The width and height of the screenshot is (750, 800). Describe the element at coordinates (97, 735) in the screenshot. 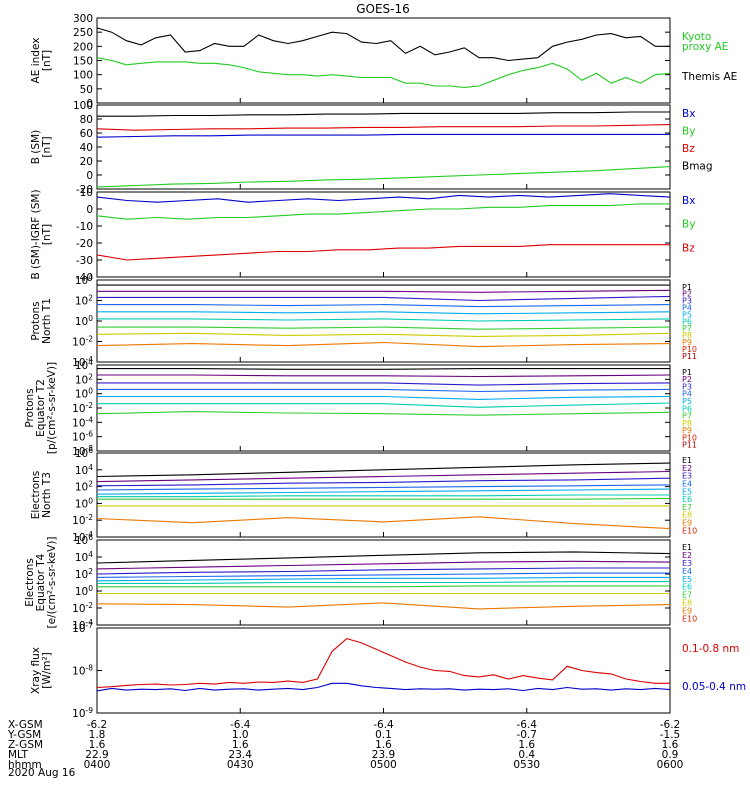

I see `footer-value: 1.8` at that location.